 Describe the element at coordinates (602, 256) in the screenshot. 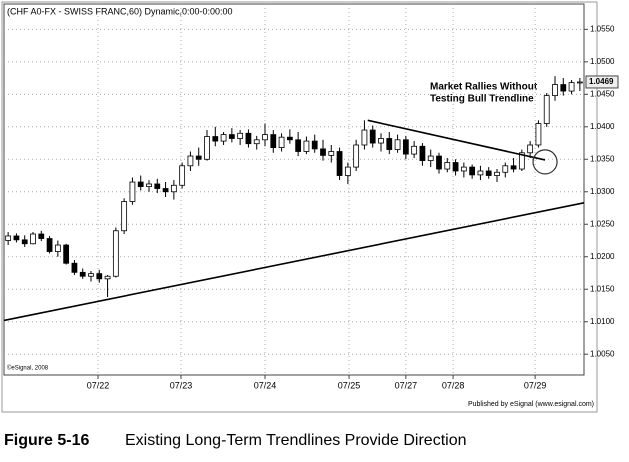

I see `y-tick-label: 1.0200` at that location.